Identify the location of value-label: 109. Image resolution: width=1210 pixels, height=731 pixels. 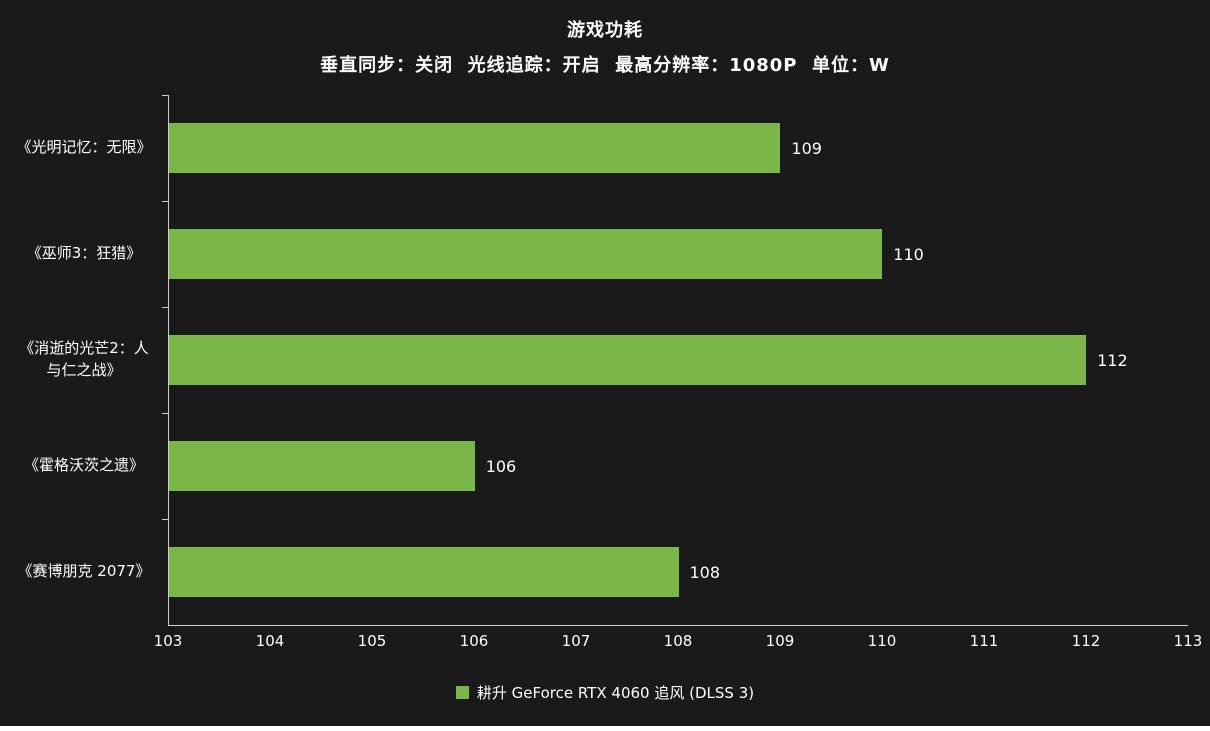
(806, 148).